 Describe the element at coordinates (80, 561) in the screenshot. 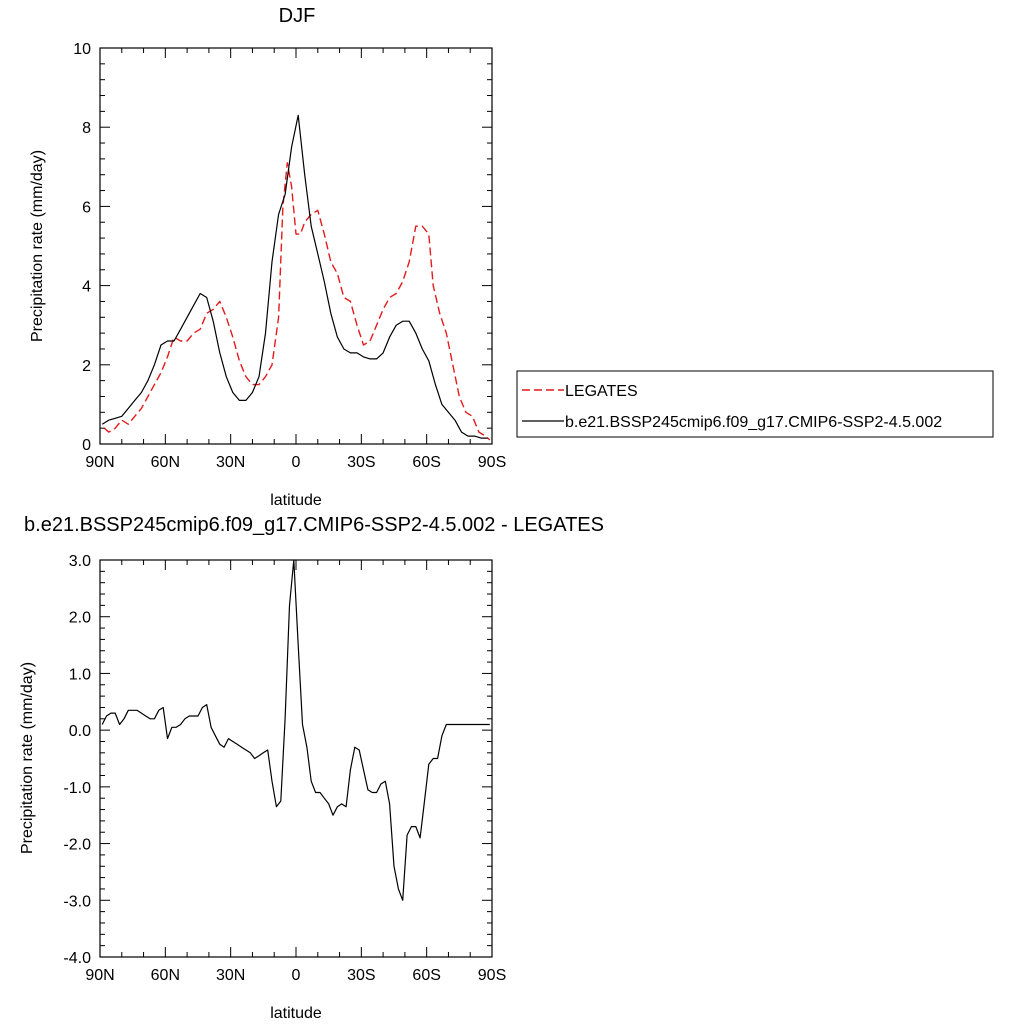

I see `y-tick-label: 3.0` at that location.